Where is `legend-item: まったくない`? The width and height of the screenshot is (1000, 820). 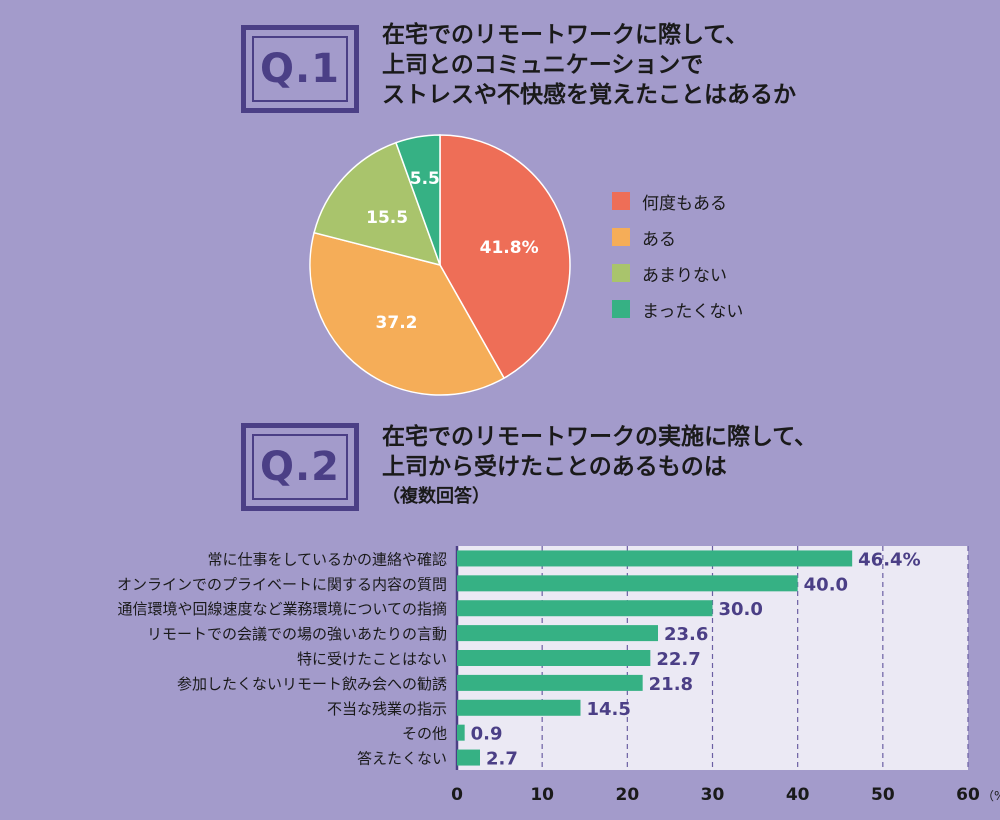 legend-item: まったくない is located at coordinates (677, 309).